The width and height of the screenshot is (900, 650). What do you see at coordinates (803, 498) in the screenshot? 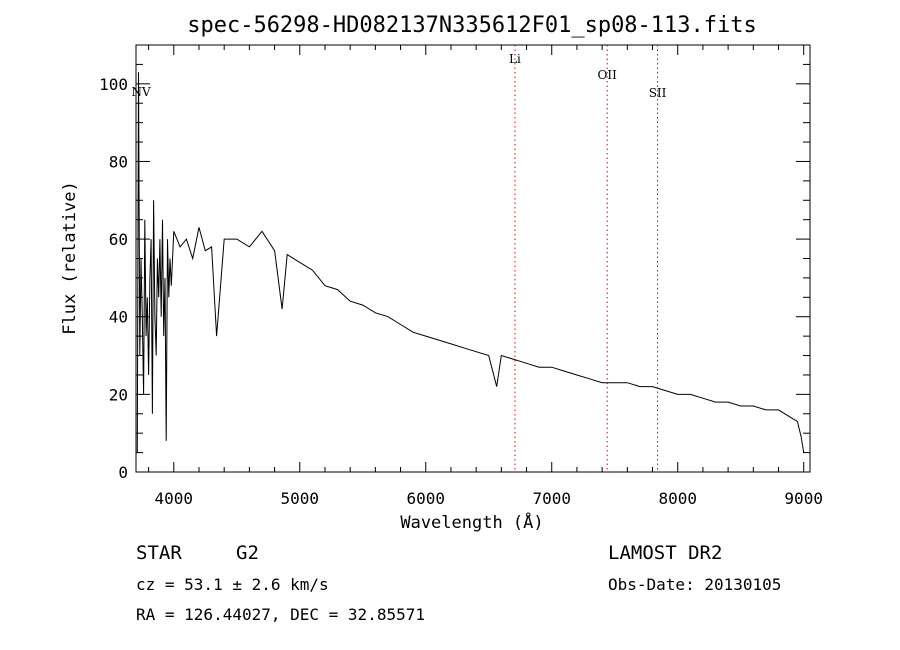
I see `x-tick-label: 9000` at bounding box center [803, 498].